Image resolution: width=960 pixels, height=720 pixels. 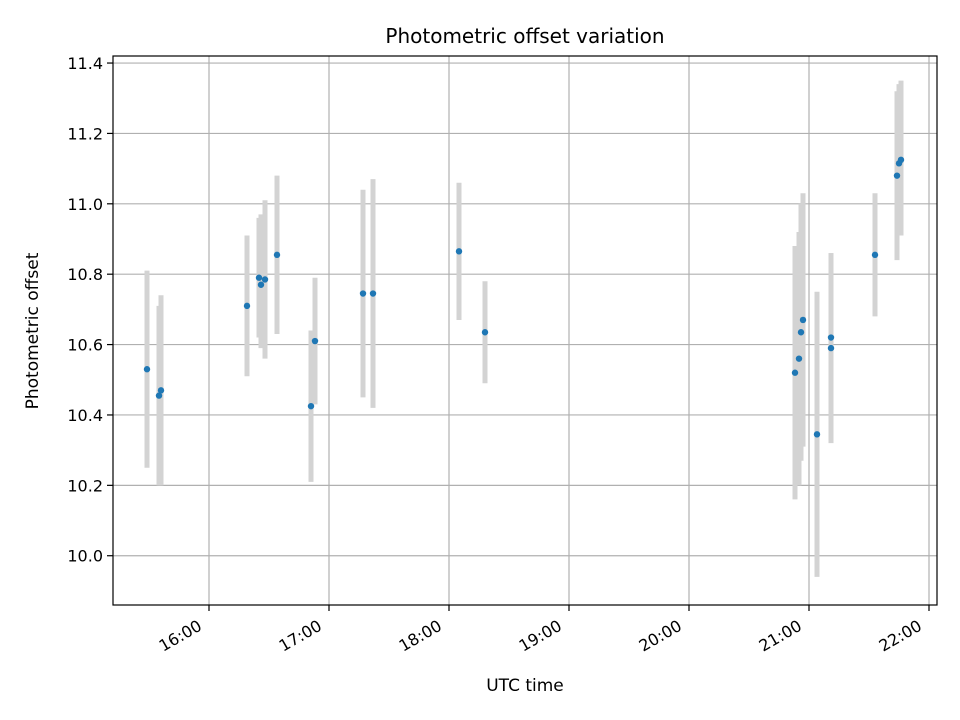 What do you see at coordinates (85, 63) in the screenshot?
I see `y-tick-label: 11.4` at bounding box center [85, 63].